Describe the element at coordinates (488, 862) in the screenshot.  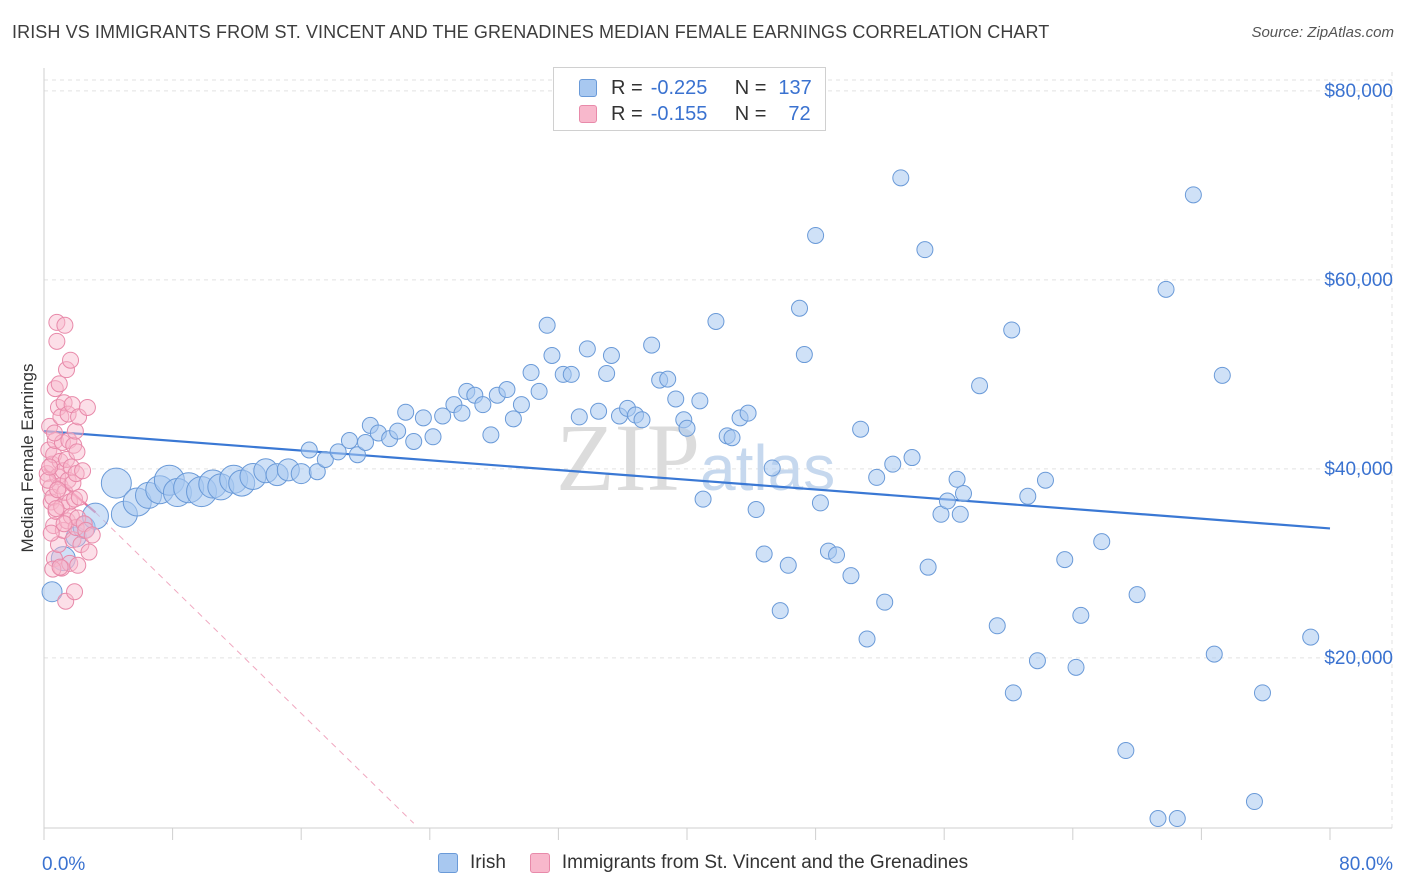
I see `legend-label-irish: Irish` at that location.